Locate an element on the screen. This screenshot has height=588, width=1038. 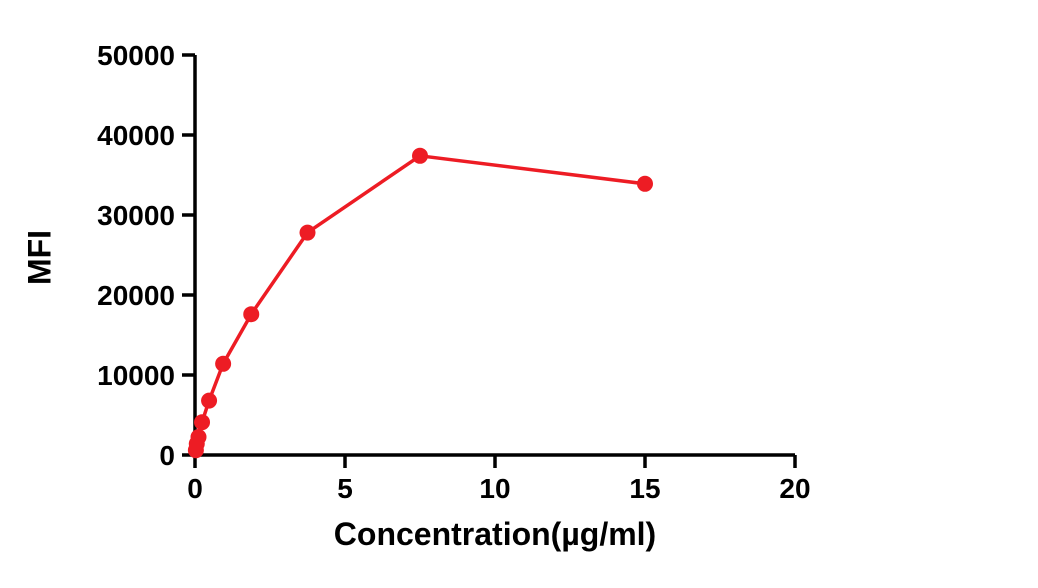
y-tick-label: 10000 is located at coordinates (136, 375).